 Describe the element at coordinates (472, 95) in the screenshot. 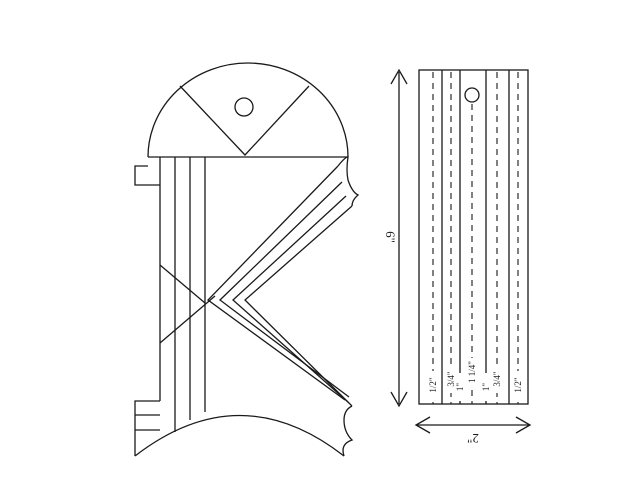

I see `ruler-hole` at that location.